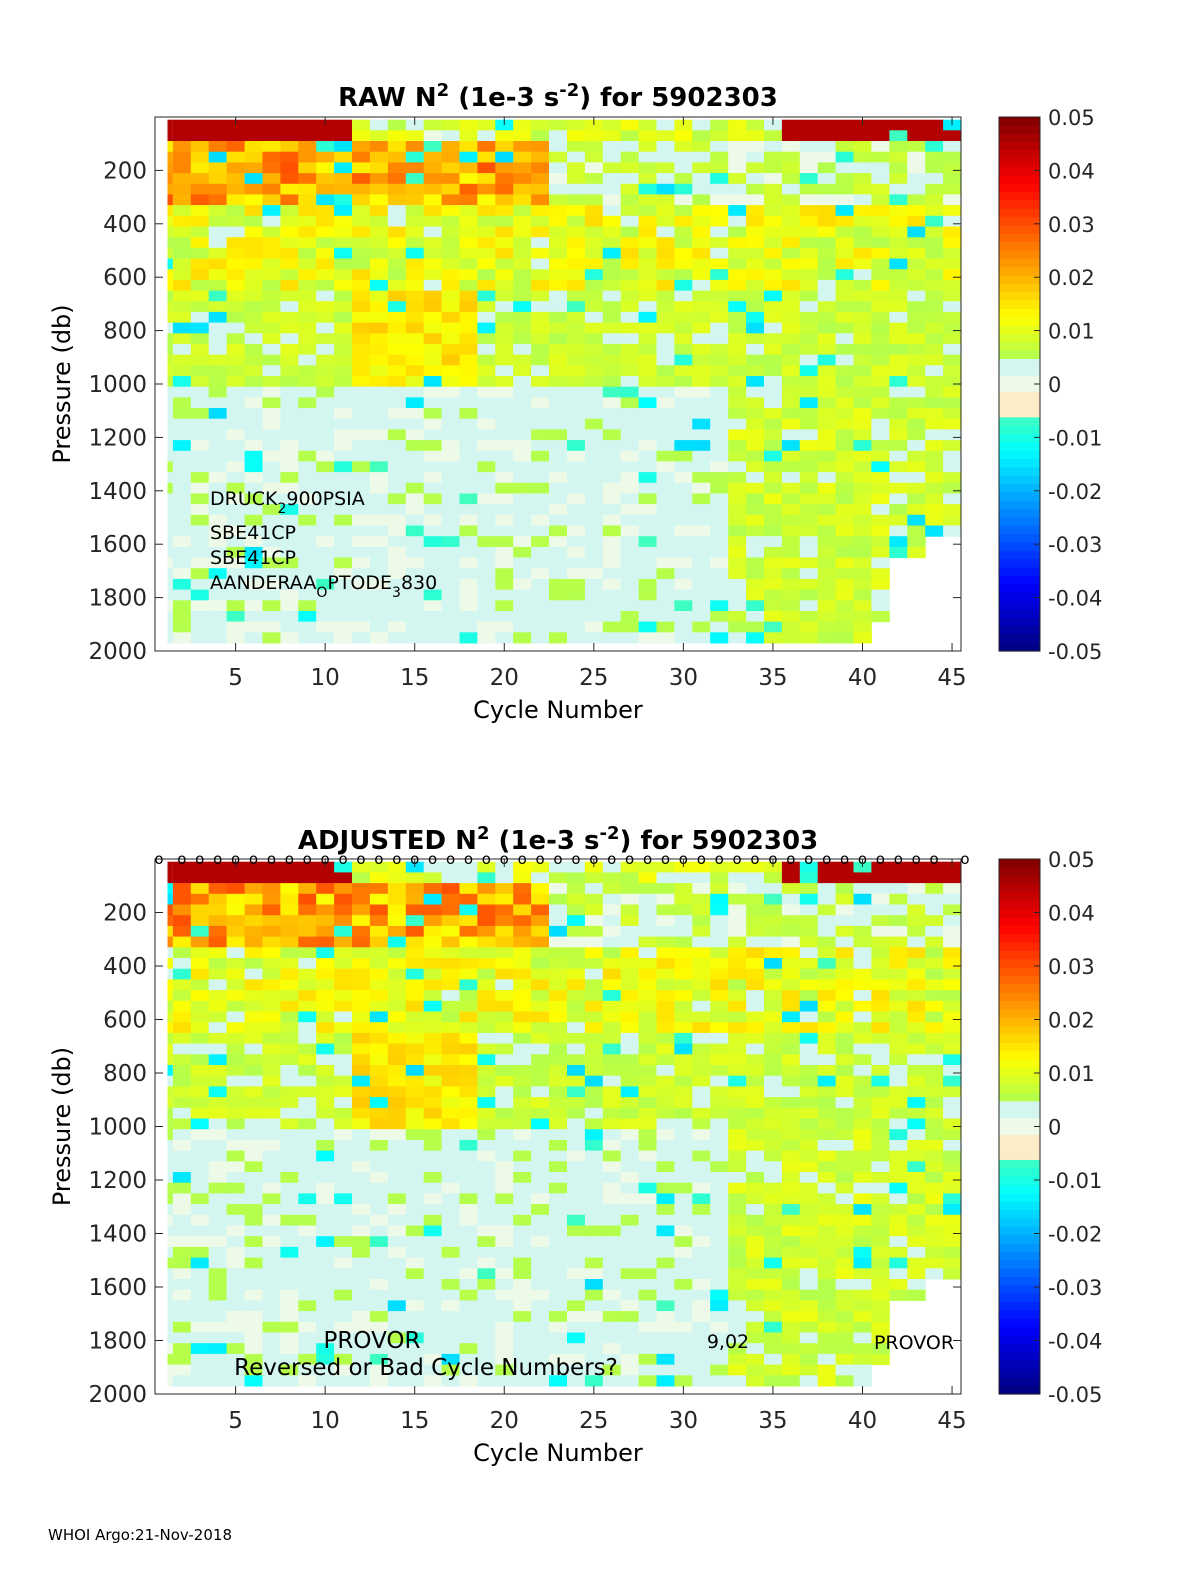 Image resolution: width=1200 pixels, height=1575 pixels. I want to click on colorbar-tick-label: -0.01, so click(1075, 1181).